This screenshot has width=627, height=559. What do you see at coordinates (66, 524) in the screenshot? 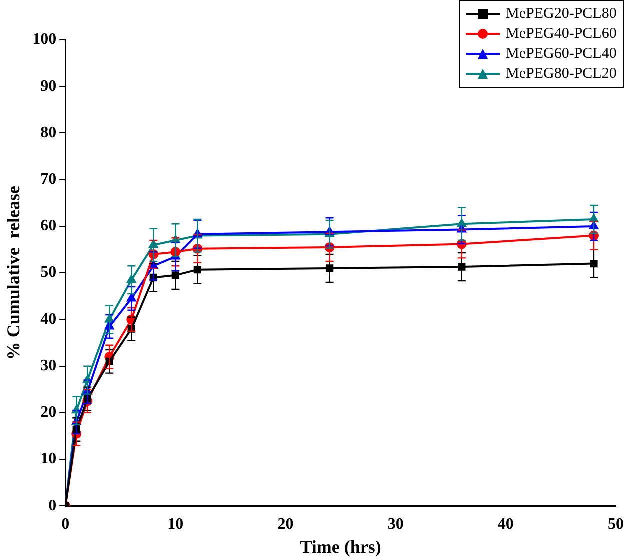
I see `x-tick-label: 0` at bounding box center [66, 524].